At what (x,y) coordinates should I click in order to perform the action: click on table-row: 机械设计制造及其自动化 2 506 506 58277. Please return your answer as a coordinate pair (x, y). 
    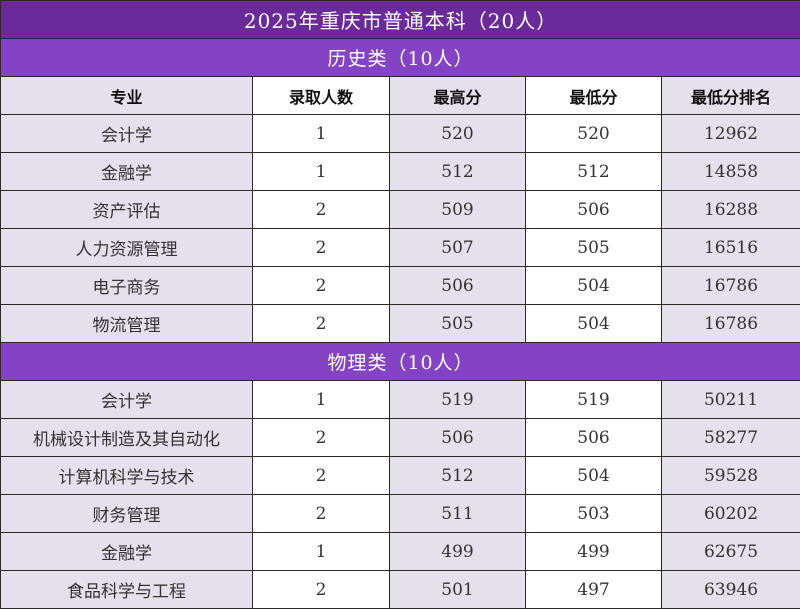
    Looking at the image, I should click on (400, 438).